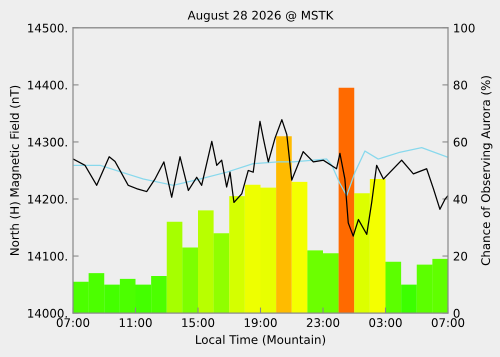 This screenshot has width=500, height=357. Describe the element at coordinates (47, 28) in the screenshot. I see `y-tick-label: 14500.` at that location.